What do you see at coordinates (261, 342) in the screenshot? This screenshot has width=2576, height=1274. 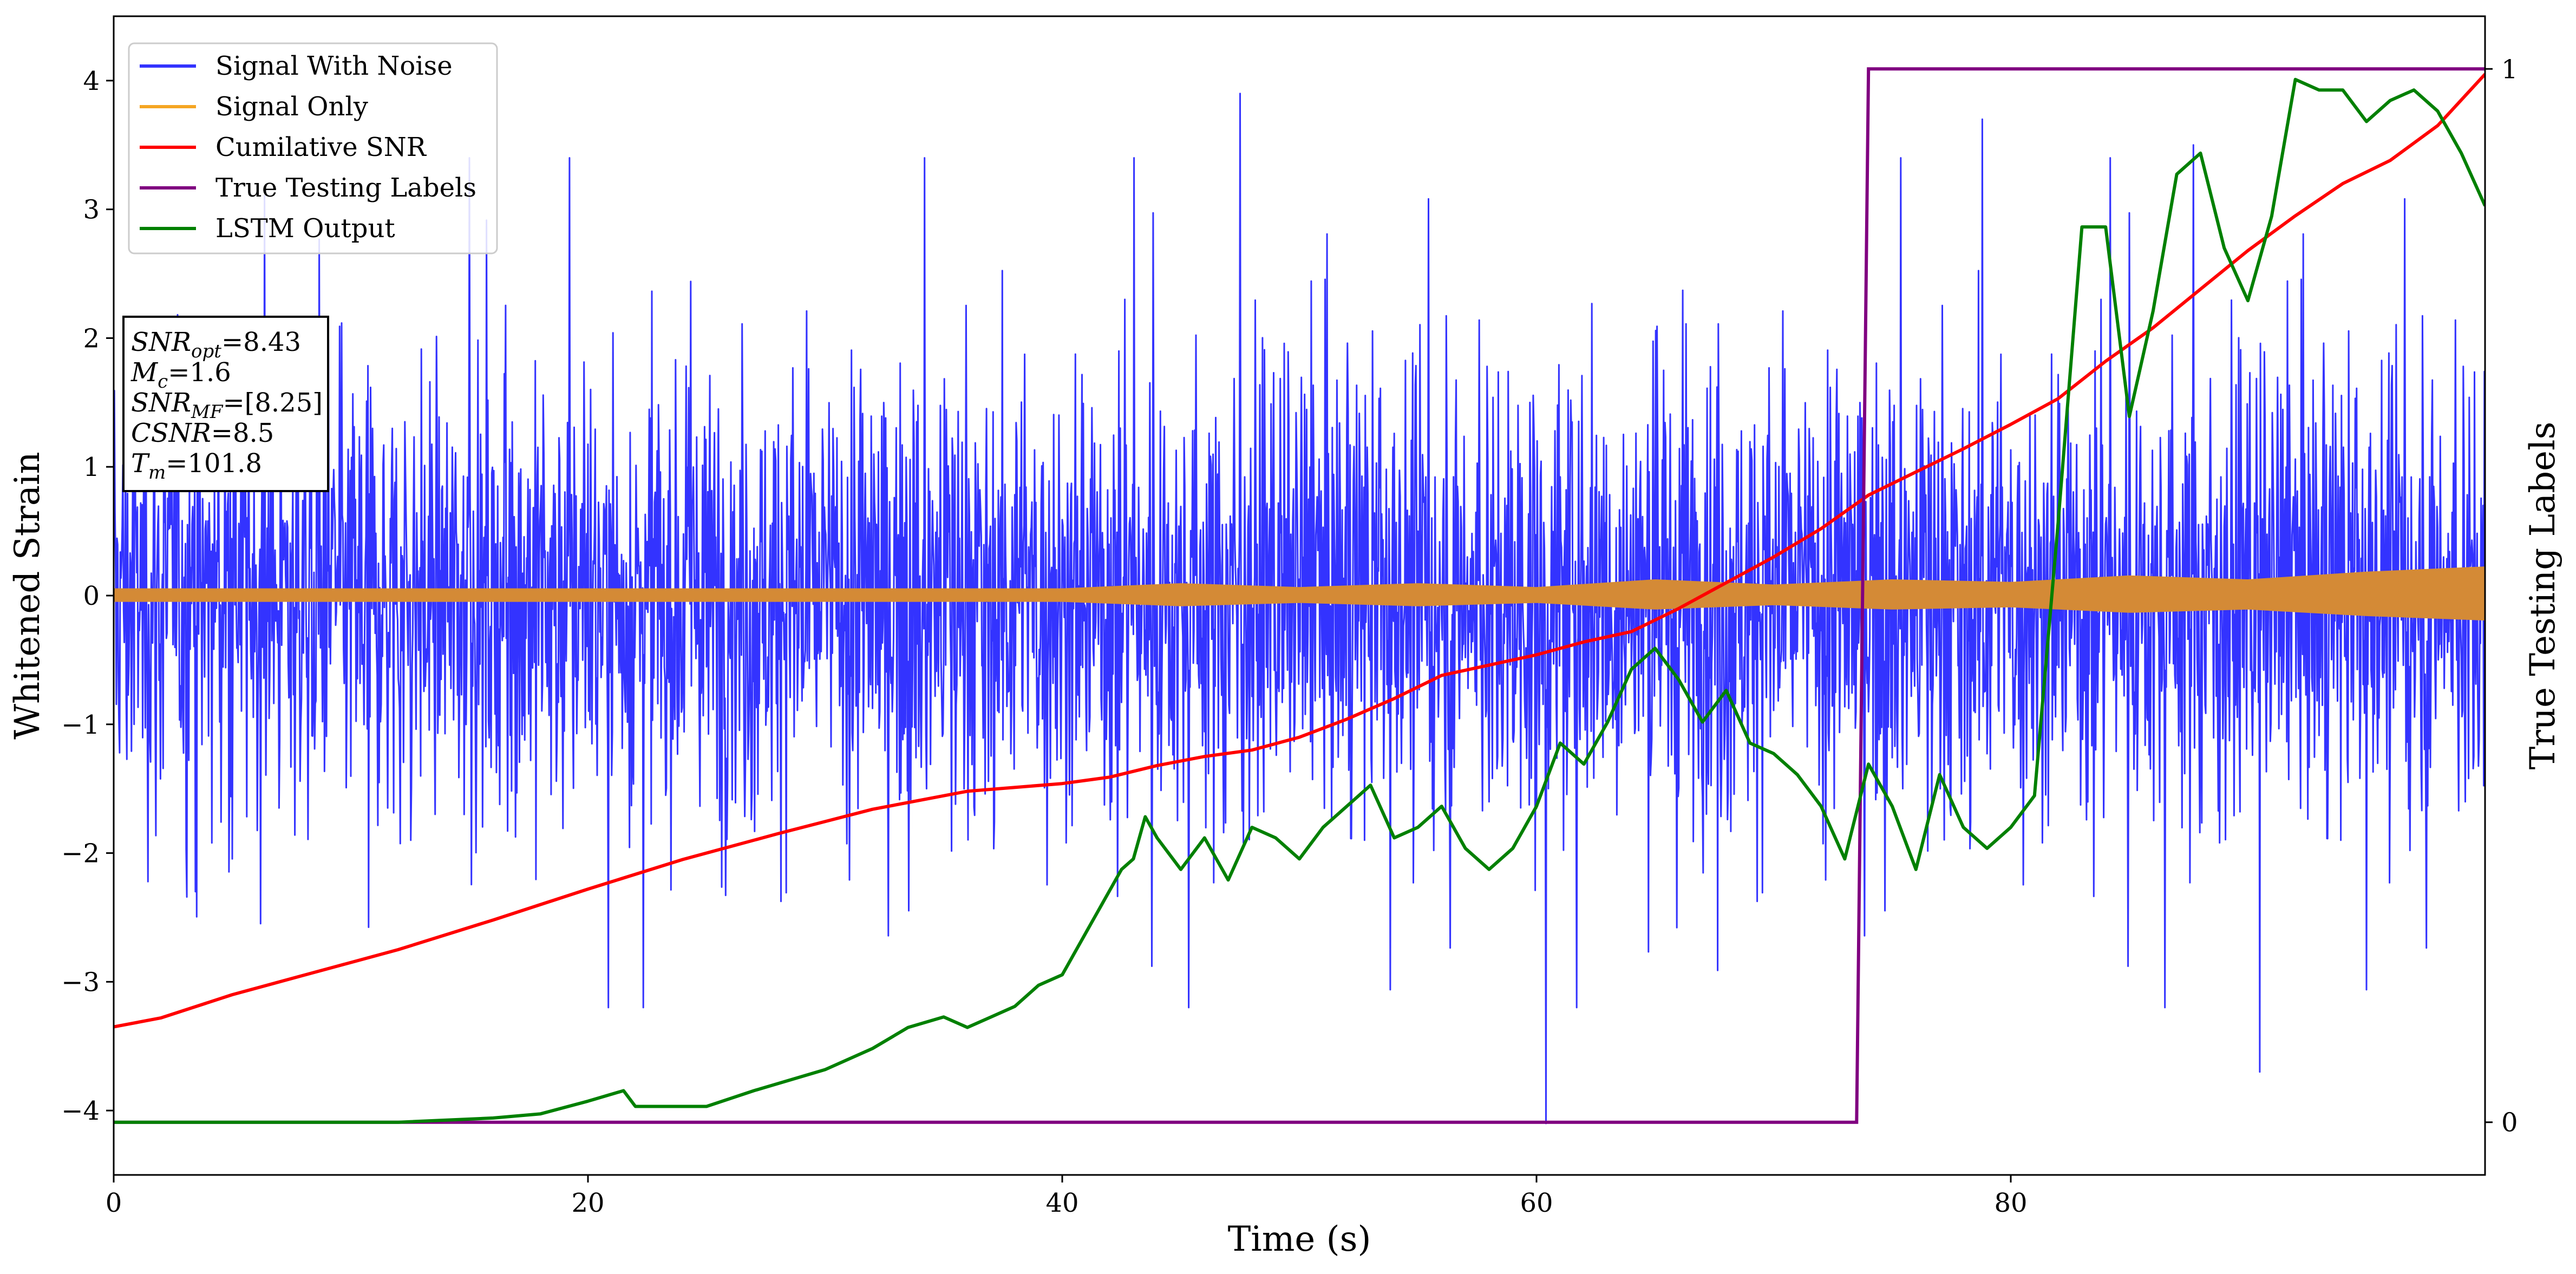 I see `info-value: =8.43` at bounding box center [261, 342].